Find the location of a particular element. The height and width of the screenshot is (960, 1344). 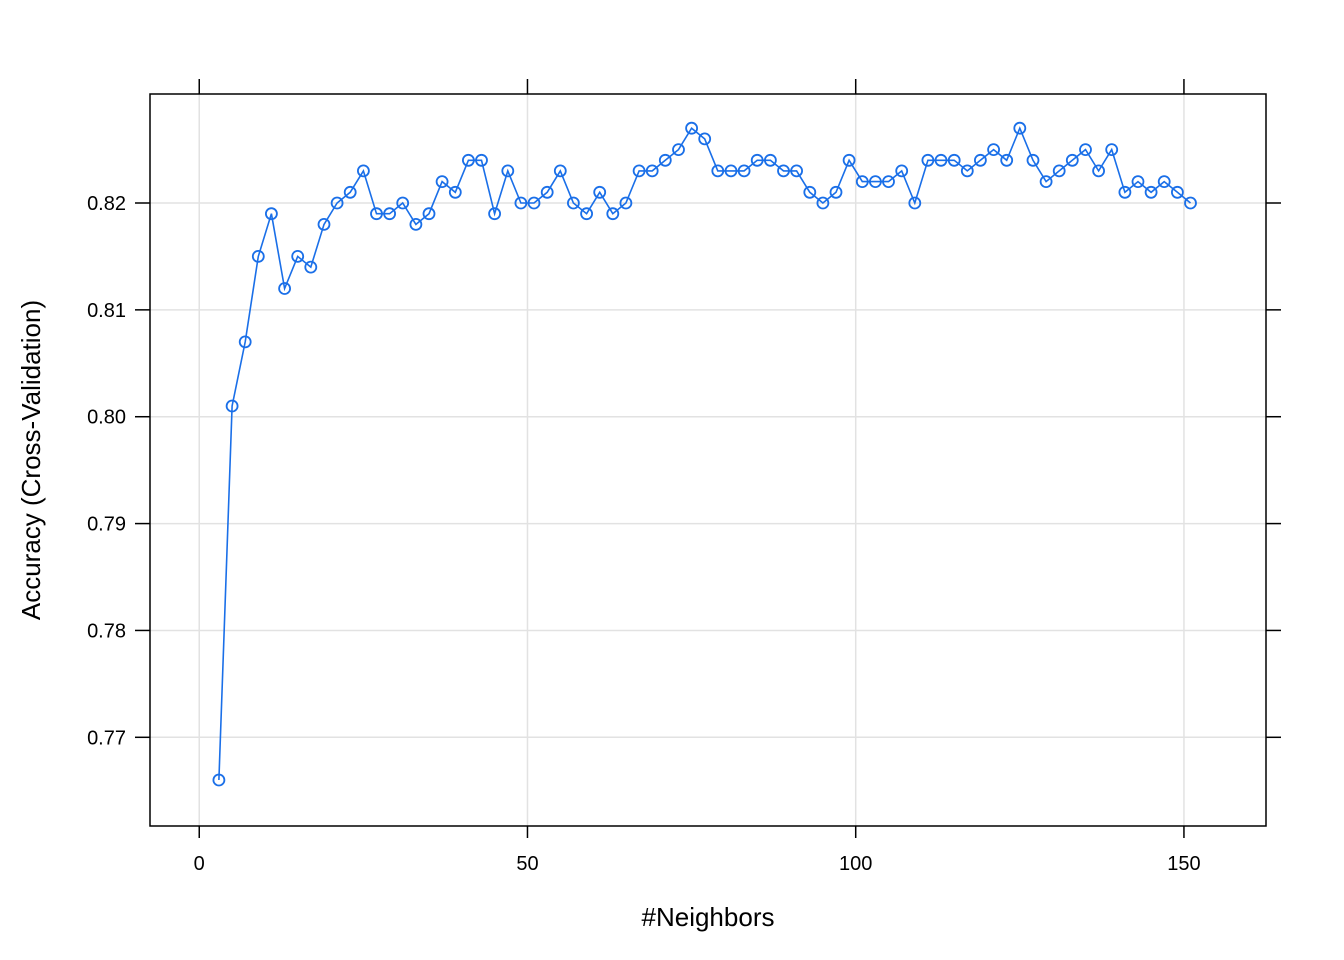

x-tick-label: 150 is located at coordinates (1183, 864).